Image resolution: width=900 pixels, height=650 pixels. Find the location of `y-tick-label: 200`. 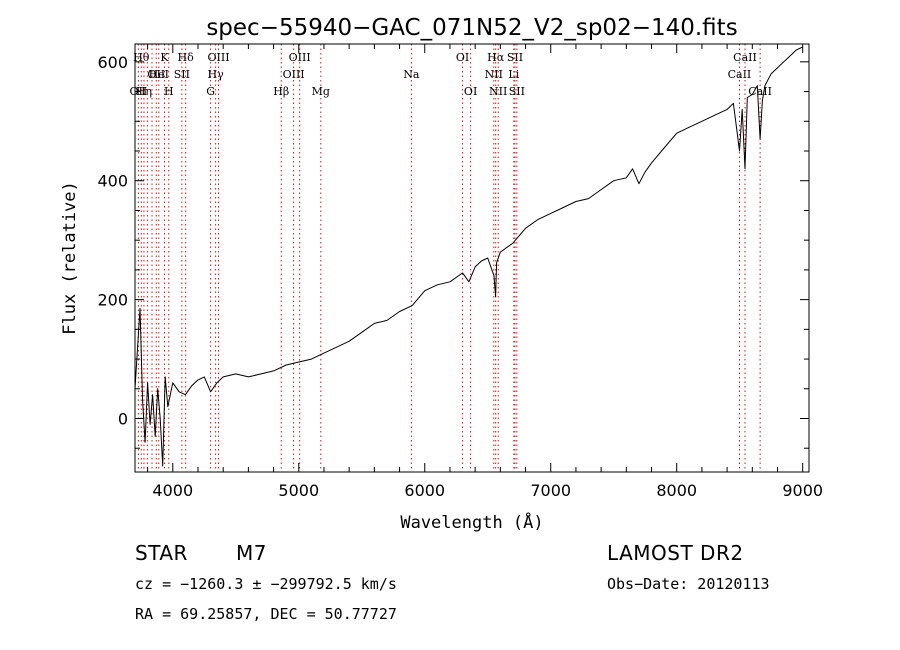

y-tick-label: 200 is located at coordinates (112, 300).